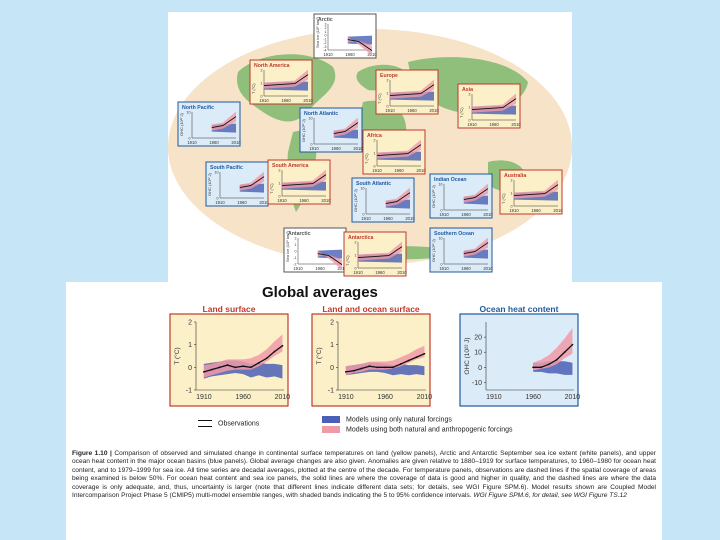 The width and height of the screenshot is (720, 540). I want to click on panel-title: Indian Ocean, so click(450, 180).